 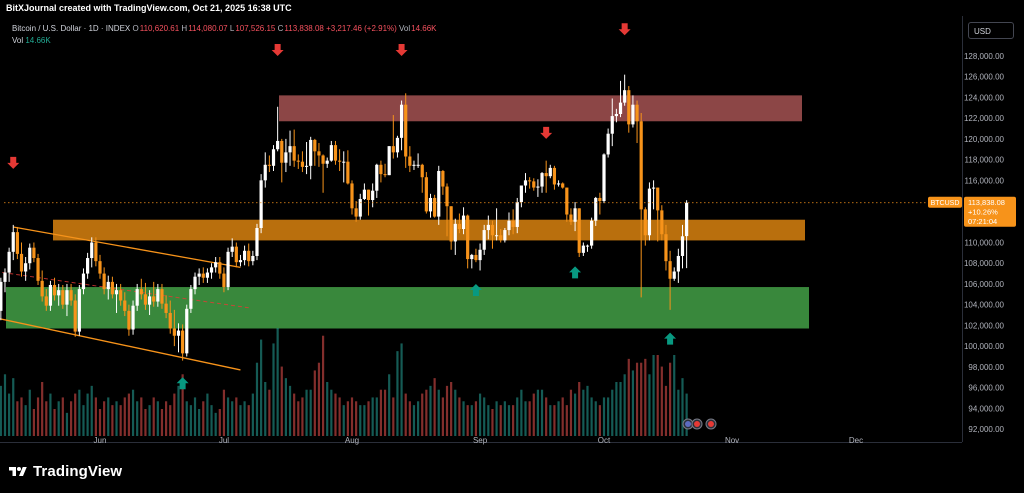 What do you see at coordinates (127, 247) in the screenshot?
I see `trendline` at bounding box center [127, 247].